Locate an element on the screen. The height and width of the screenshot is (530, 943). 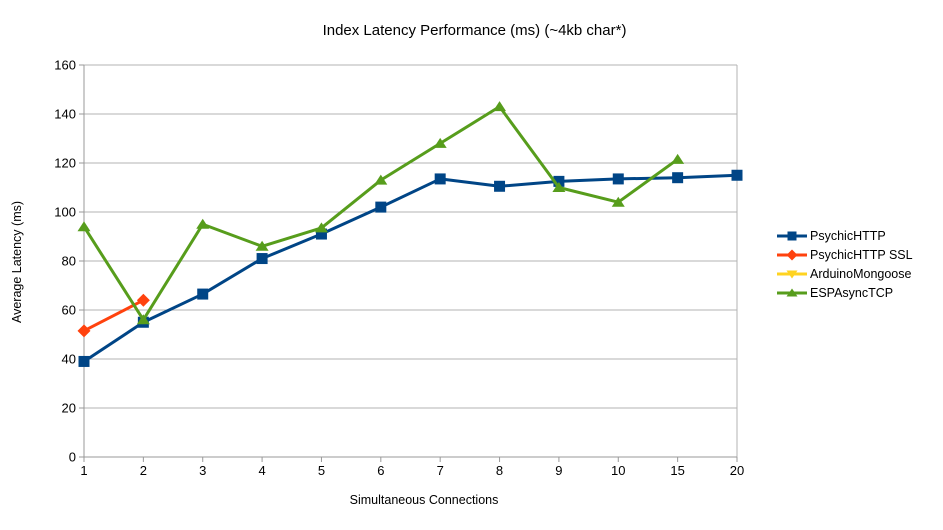
x-tick-label: 5 is located at coordinates (321, 470).